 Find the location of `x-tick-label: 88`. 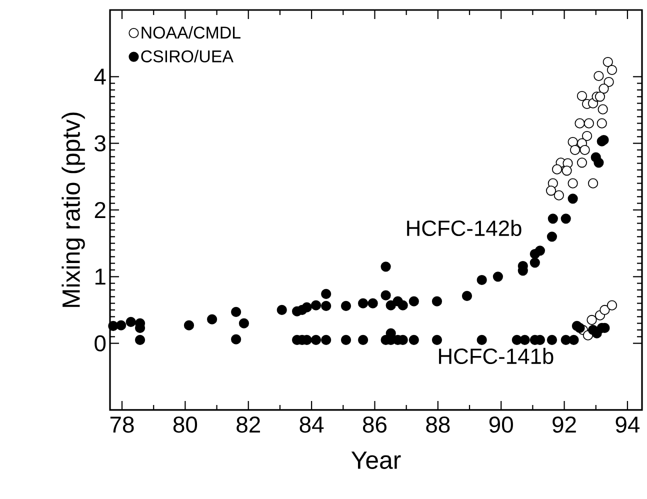

x-tick-label: 88 is located at coordinates (438, 424).